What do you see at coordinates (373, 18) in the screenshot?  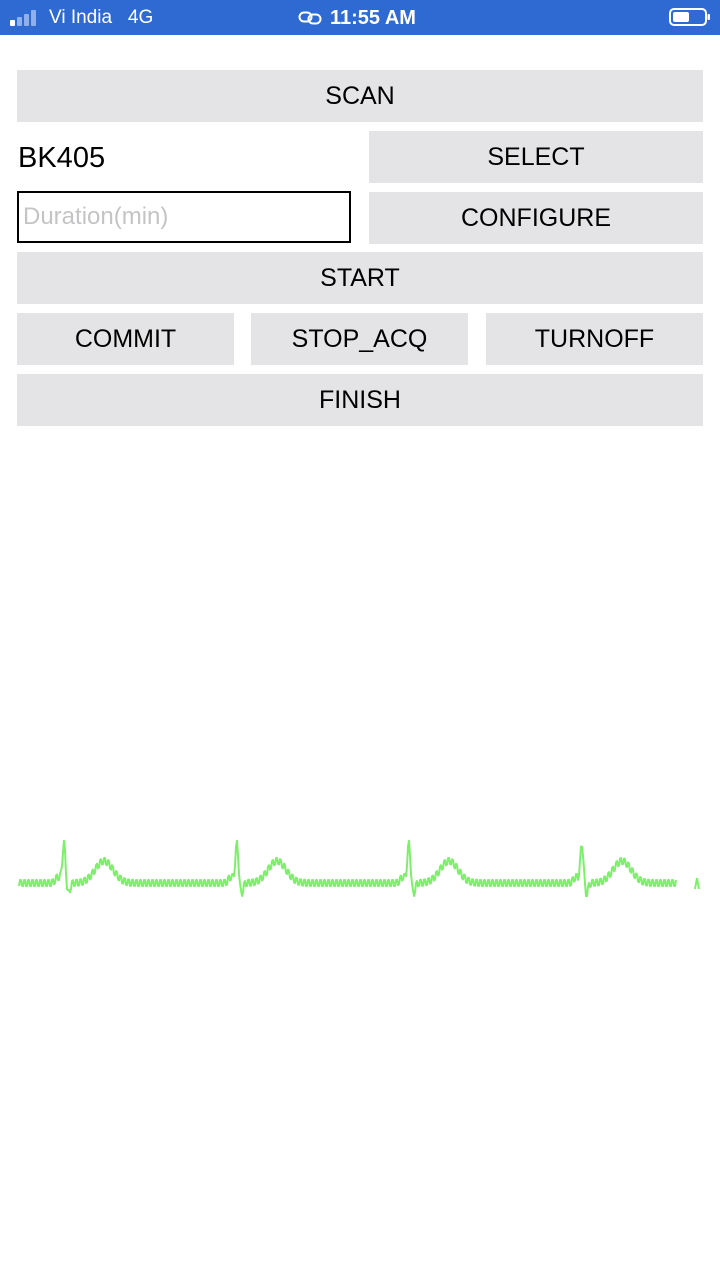 I see `status-time: 11:55 AM` at bounding box center [373, 18].